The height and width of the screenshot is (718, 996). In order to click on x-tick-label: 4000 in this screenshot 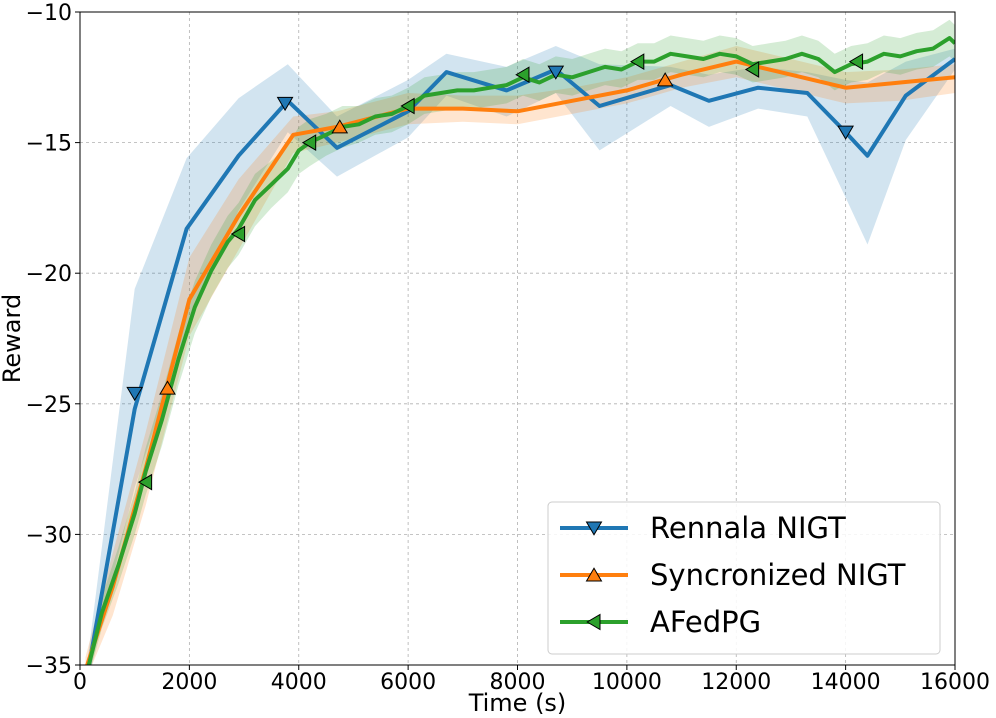, I will do `click(299, 682)`.